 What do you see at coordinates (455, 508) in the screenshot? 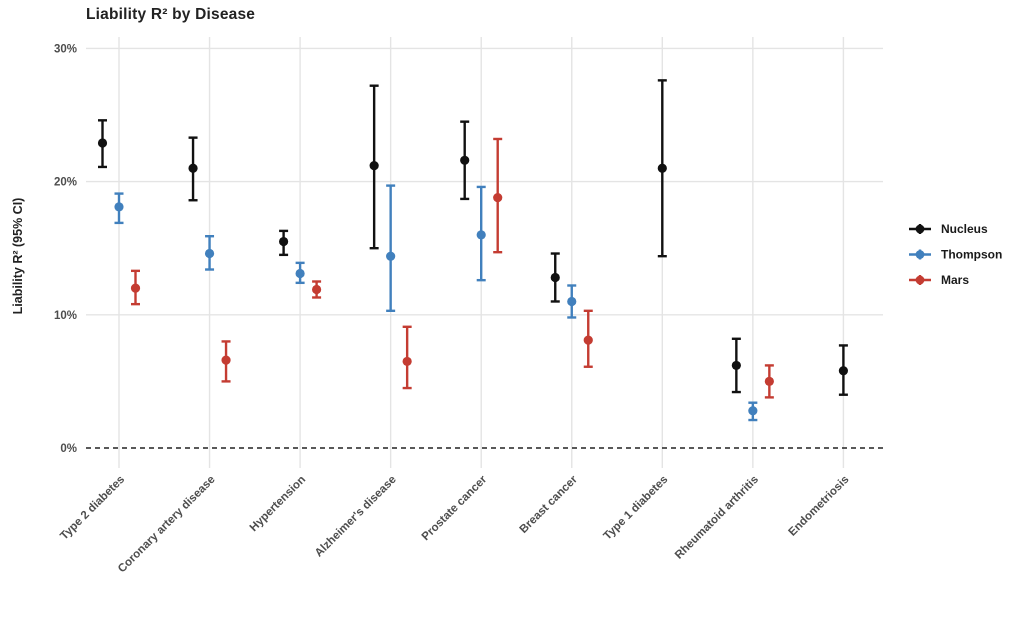
I see `x-tick-label: Prostate cancer` at bounding box center [455, 508].